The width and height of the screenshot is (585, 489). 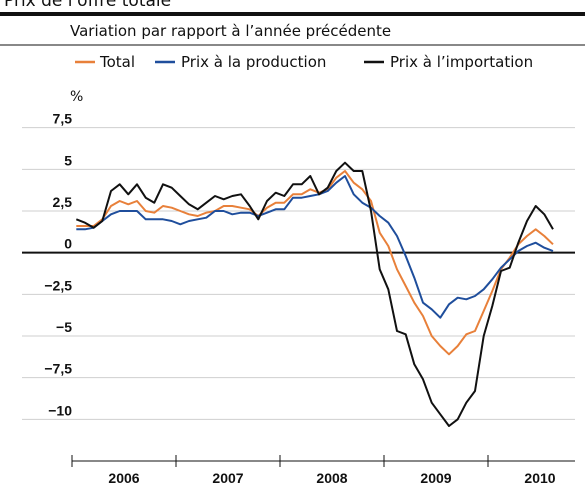 What do you see at coordinates (58, 285) in the screenshot?
I see `y-tick-label: −2,5` at bounding box center [58, 285].